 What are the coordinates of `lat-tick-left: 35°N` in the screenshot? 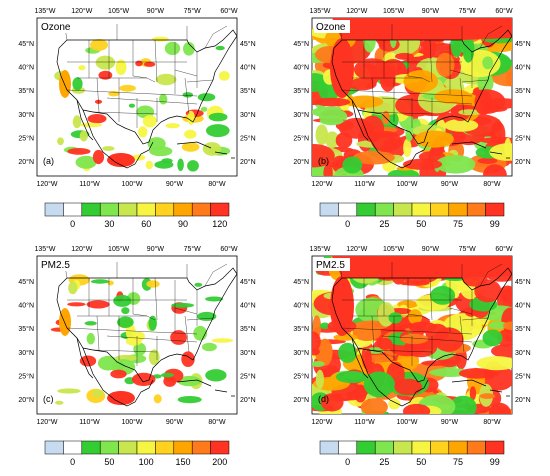 It's located at (301, 329).